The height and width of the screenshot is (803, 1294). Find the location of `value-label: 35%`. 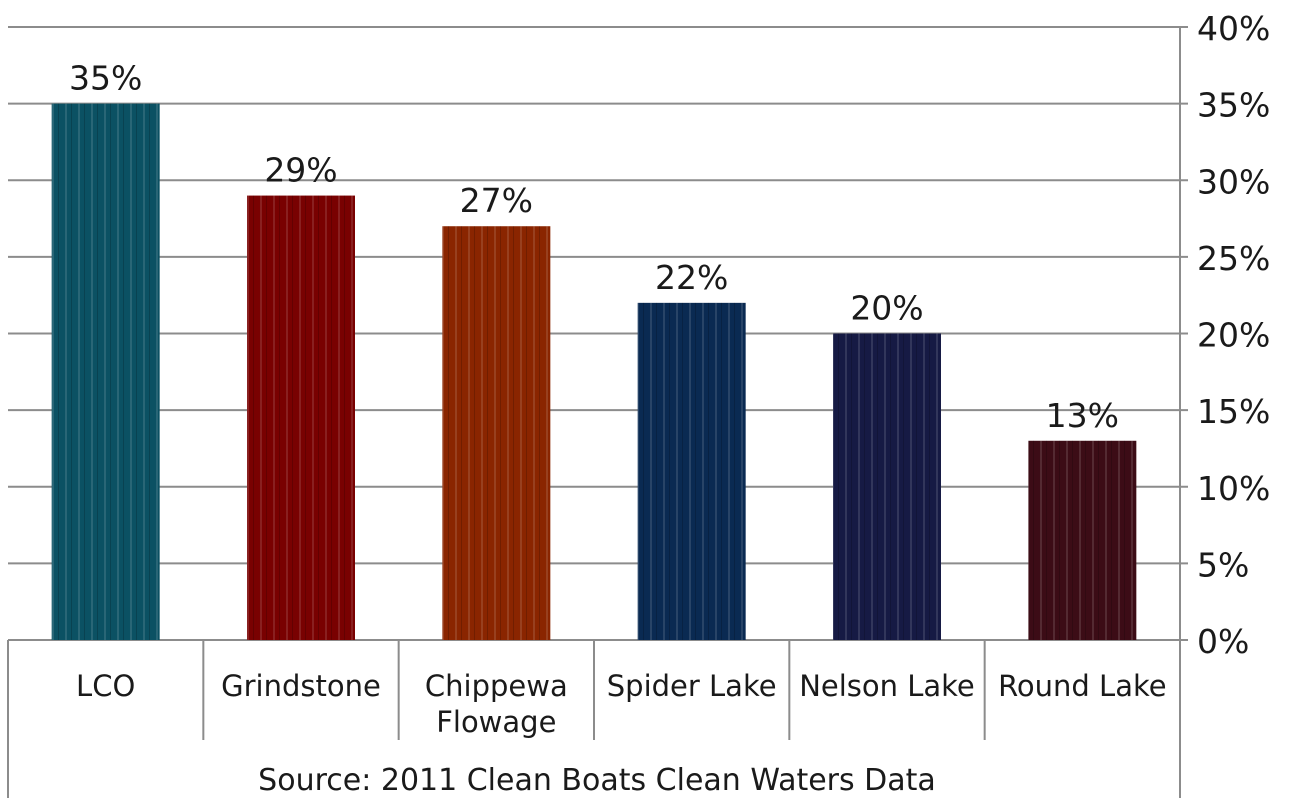

value-label: 35% is located at coordinates (105, 78).